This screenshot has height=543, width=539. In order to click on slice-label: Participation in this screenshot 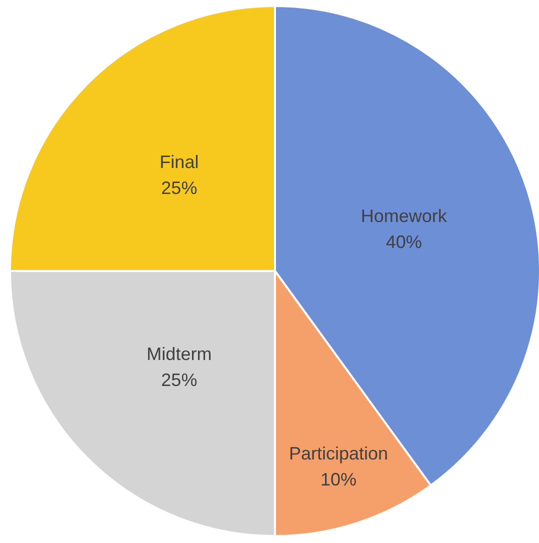, I will do `click(338, 453)`.